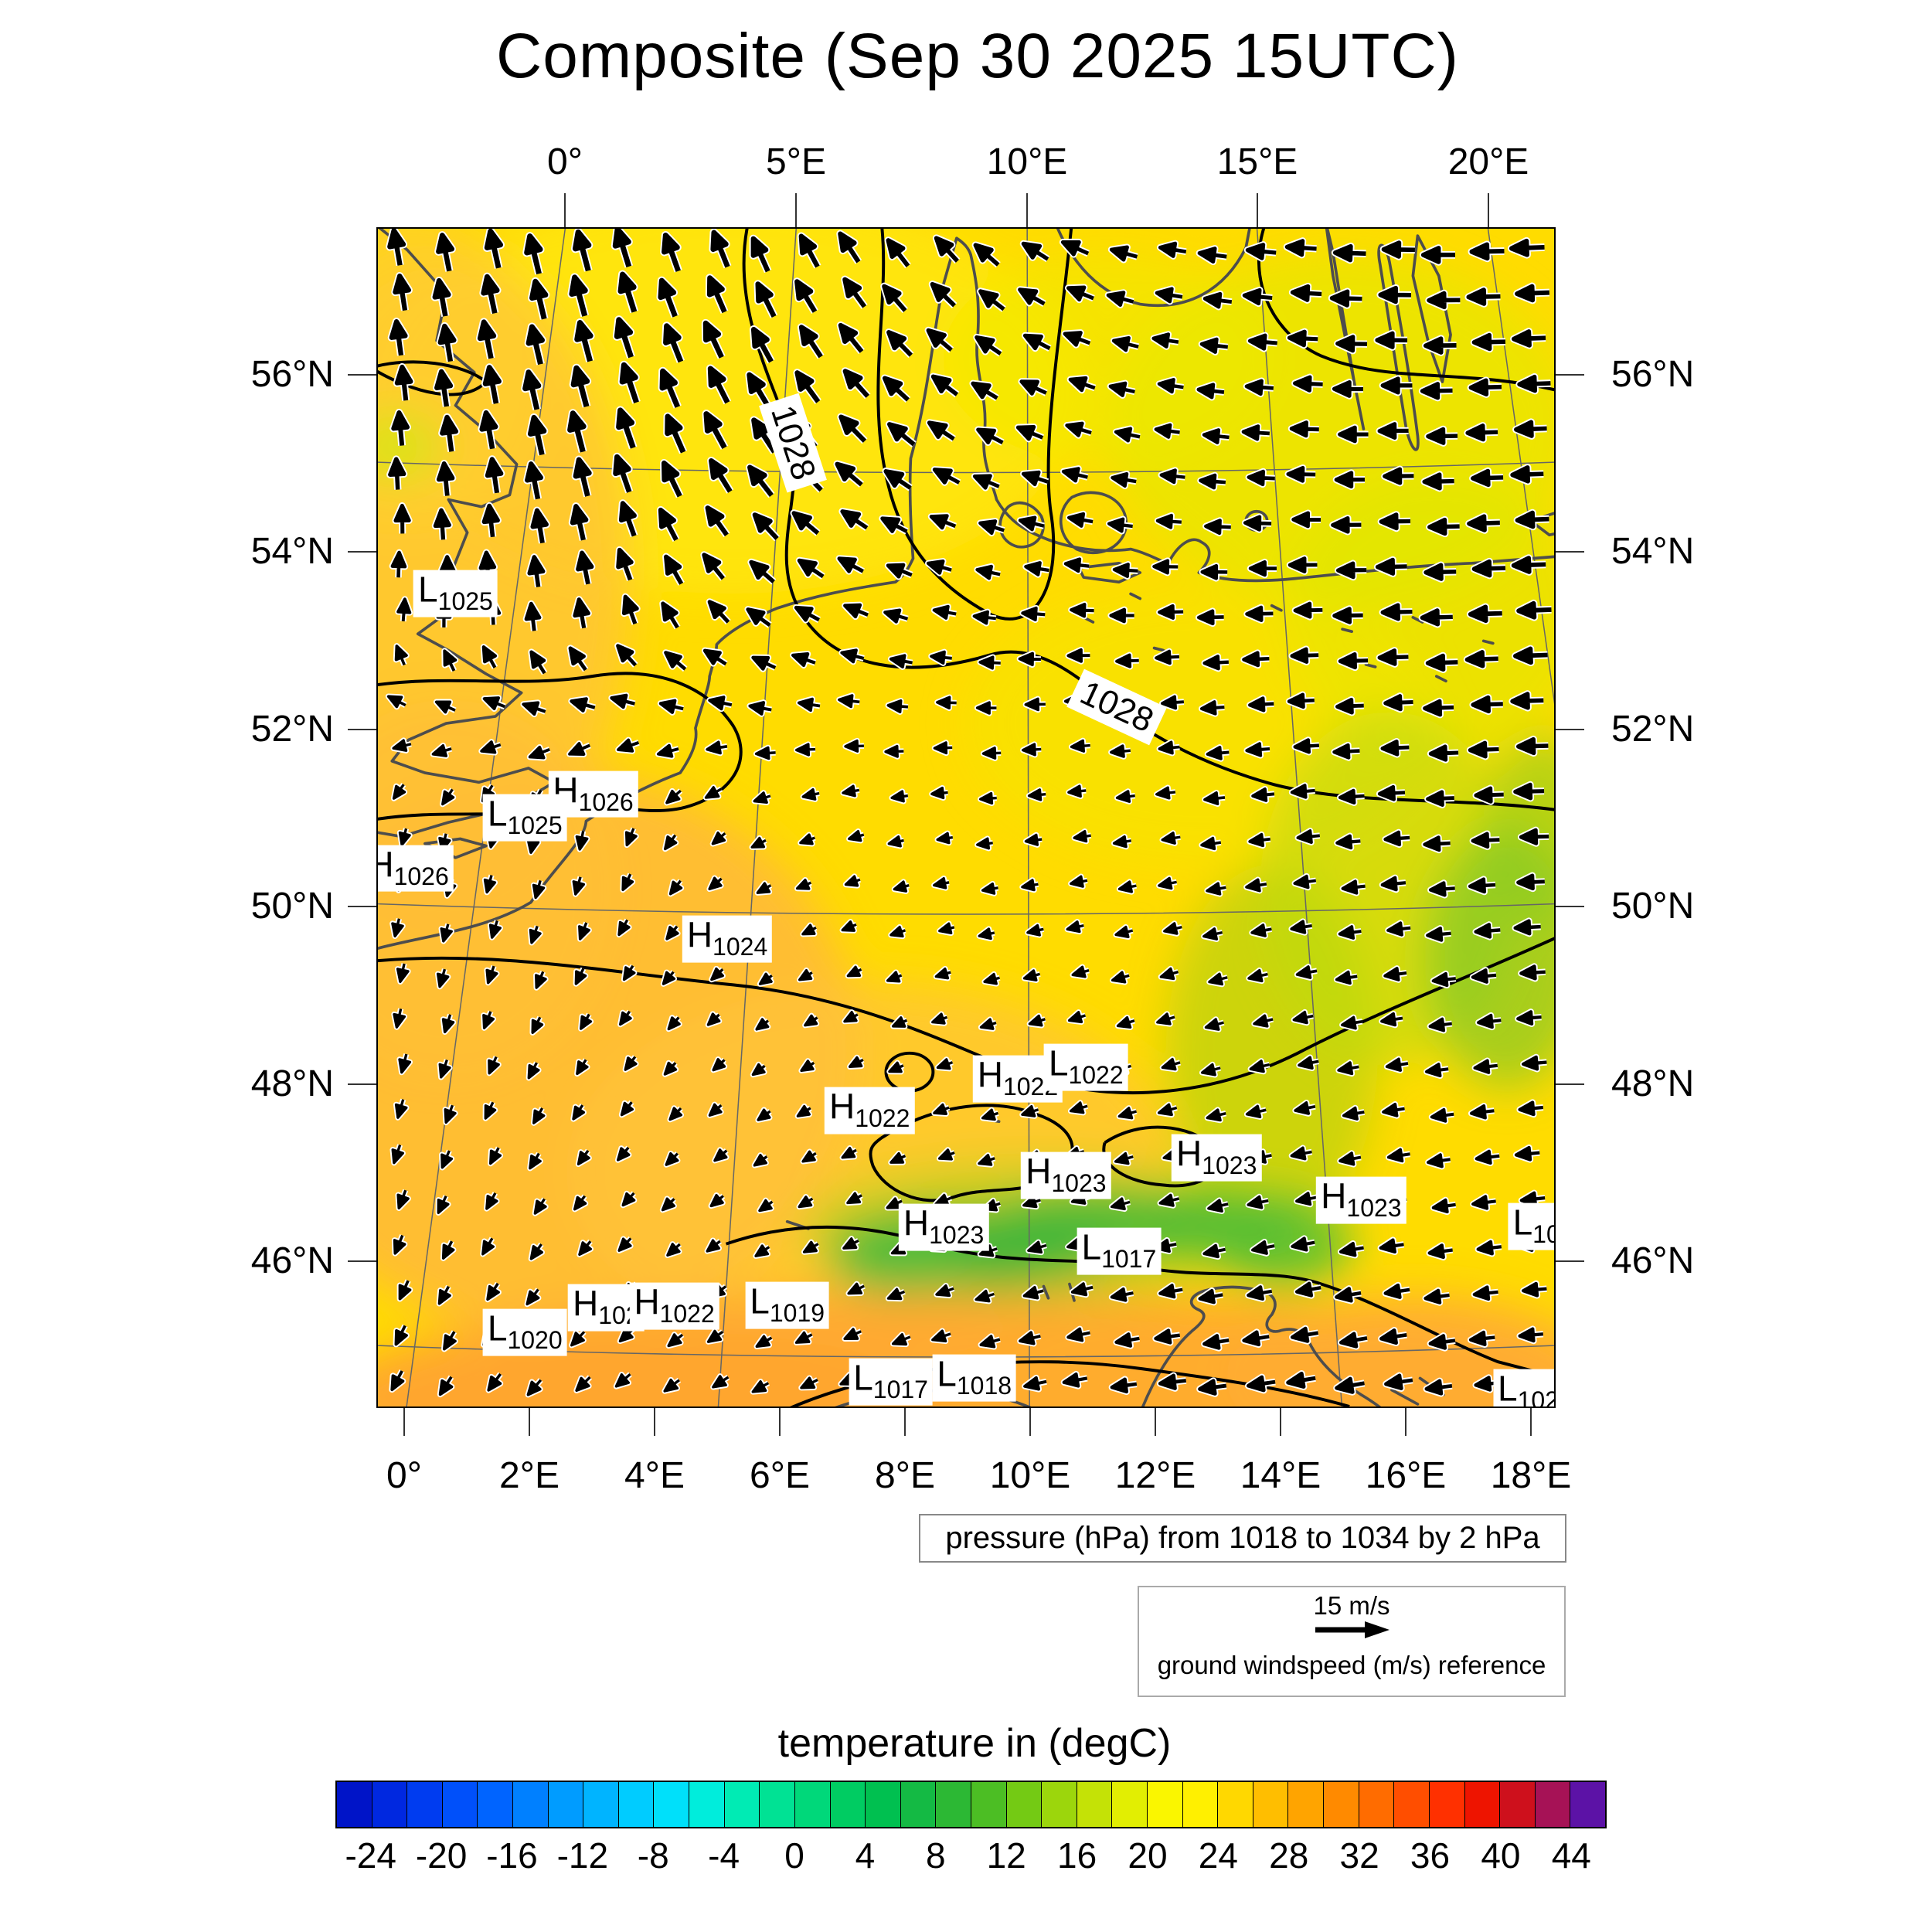 This screenshot has height=1932, width=1932. Describe the element at coordinates (1289, 1856) in the screenshot. I see `colorbar-tick-label: 28` at that location.